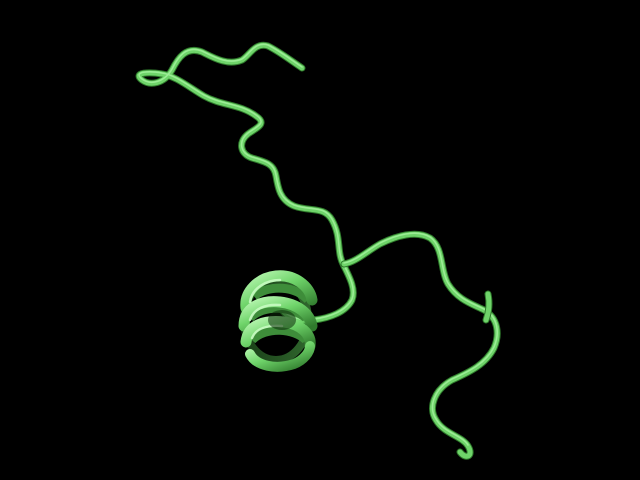  Describe the element at coordinates (278, 321) in the screenshot. I see `alpha-helix` at that location.